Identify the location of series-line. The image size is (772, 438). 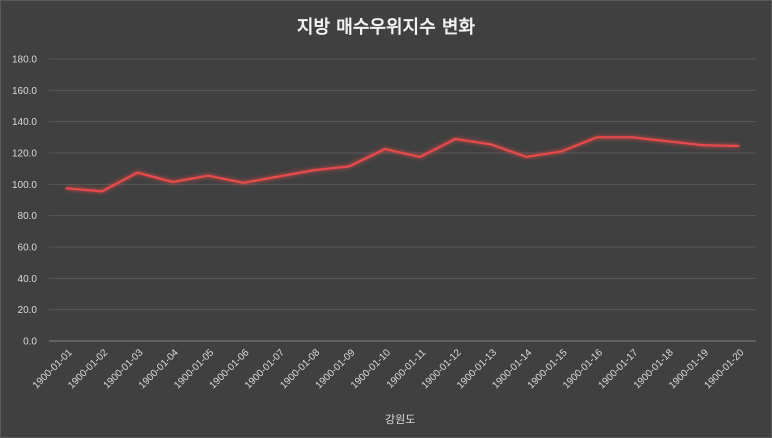
(402, 164).